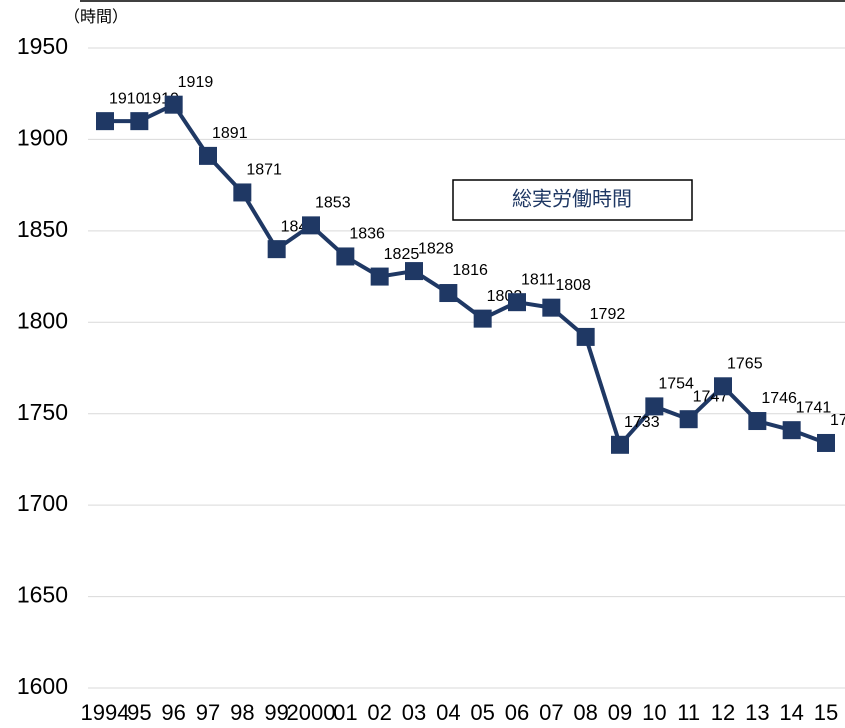 Image resolution: width=845 pixels, height=728 pixels. What do you see at coordinates (757, 712) in the screenshot?
I see `x-tick-label: 13` at bounding box center [757, 712].